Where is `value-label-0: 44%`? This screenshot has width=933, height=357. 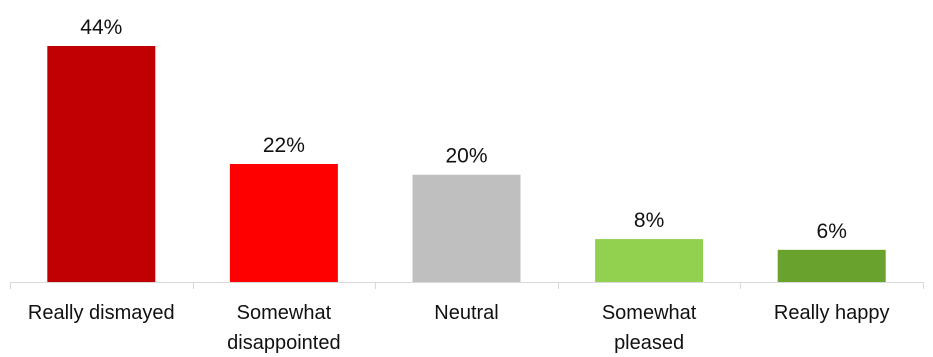 value-label-0: 44% is located at coordinates (101, 27).